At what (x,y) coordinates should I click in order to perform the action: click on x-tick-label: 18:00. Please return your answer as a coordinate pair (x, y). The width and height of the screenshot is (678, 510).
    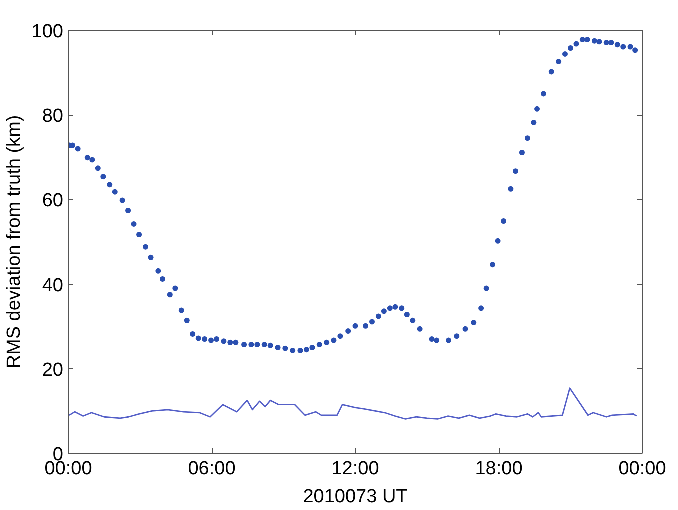
    Looking at the image, I should click on (499, 469).